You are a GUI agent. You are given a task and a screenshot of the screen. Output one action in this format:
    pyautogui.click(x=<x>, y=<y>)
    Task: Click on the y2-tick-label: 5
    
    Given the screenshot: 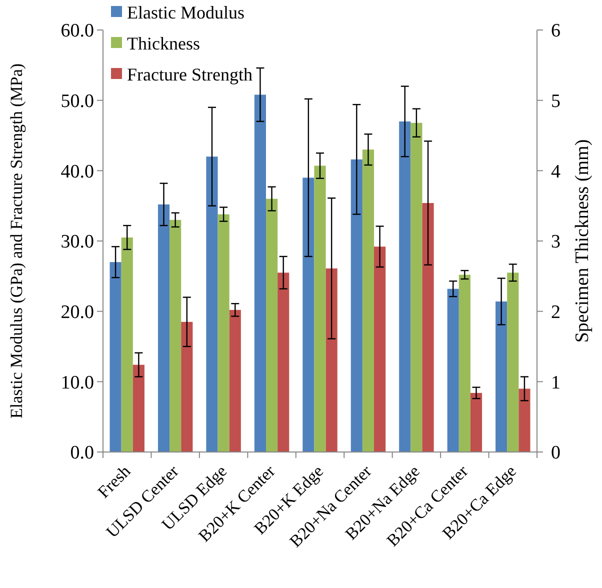 What is the action you would take?
    pyautogui.click(x=555, y=101)
    